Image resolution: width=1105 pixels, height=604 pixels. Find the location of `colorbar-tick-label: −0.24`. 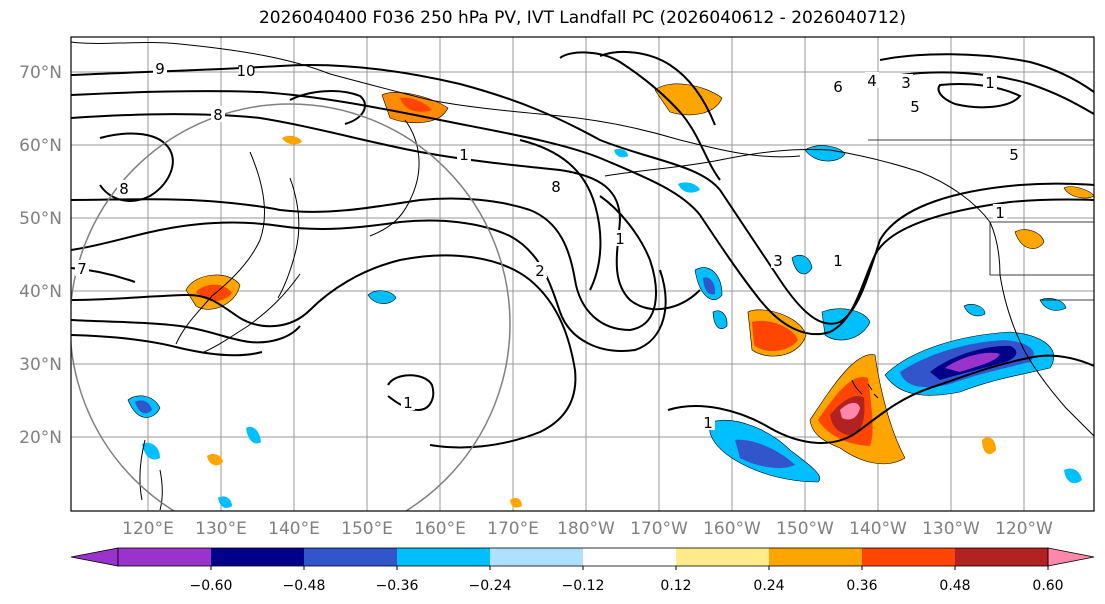

colorbar-tick-label: −0.24 is located at coordinates (490, 586).